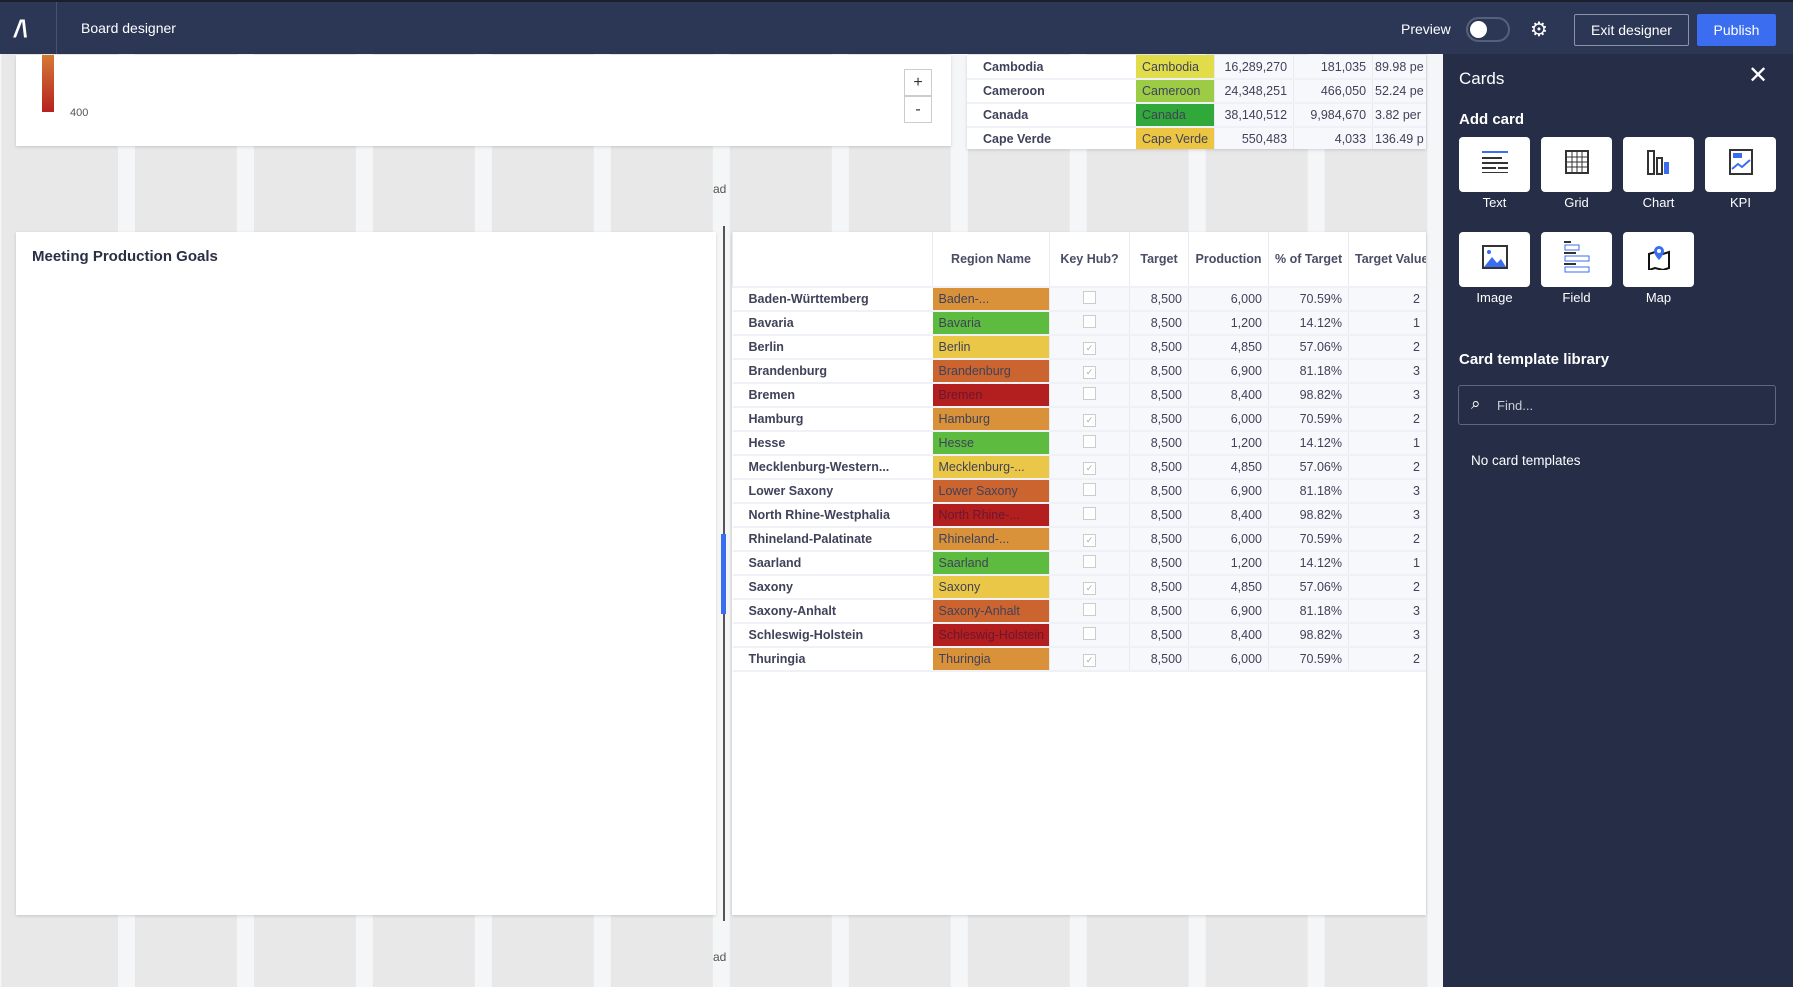 The image size is (1793, 987). Describe the element at coordinates (1387, 260) in the screenshot. I see `column-header: Target Value` at that location.